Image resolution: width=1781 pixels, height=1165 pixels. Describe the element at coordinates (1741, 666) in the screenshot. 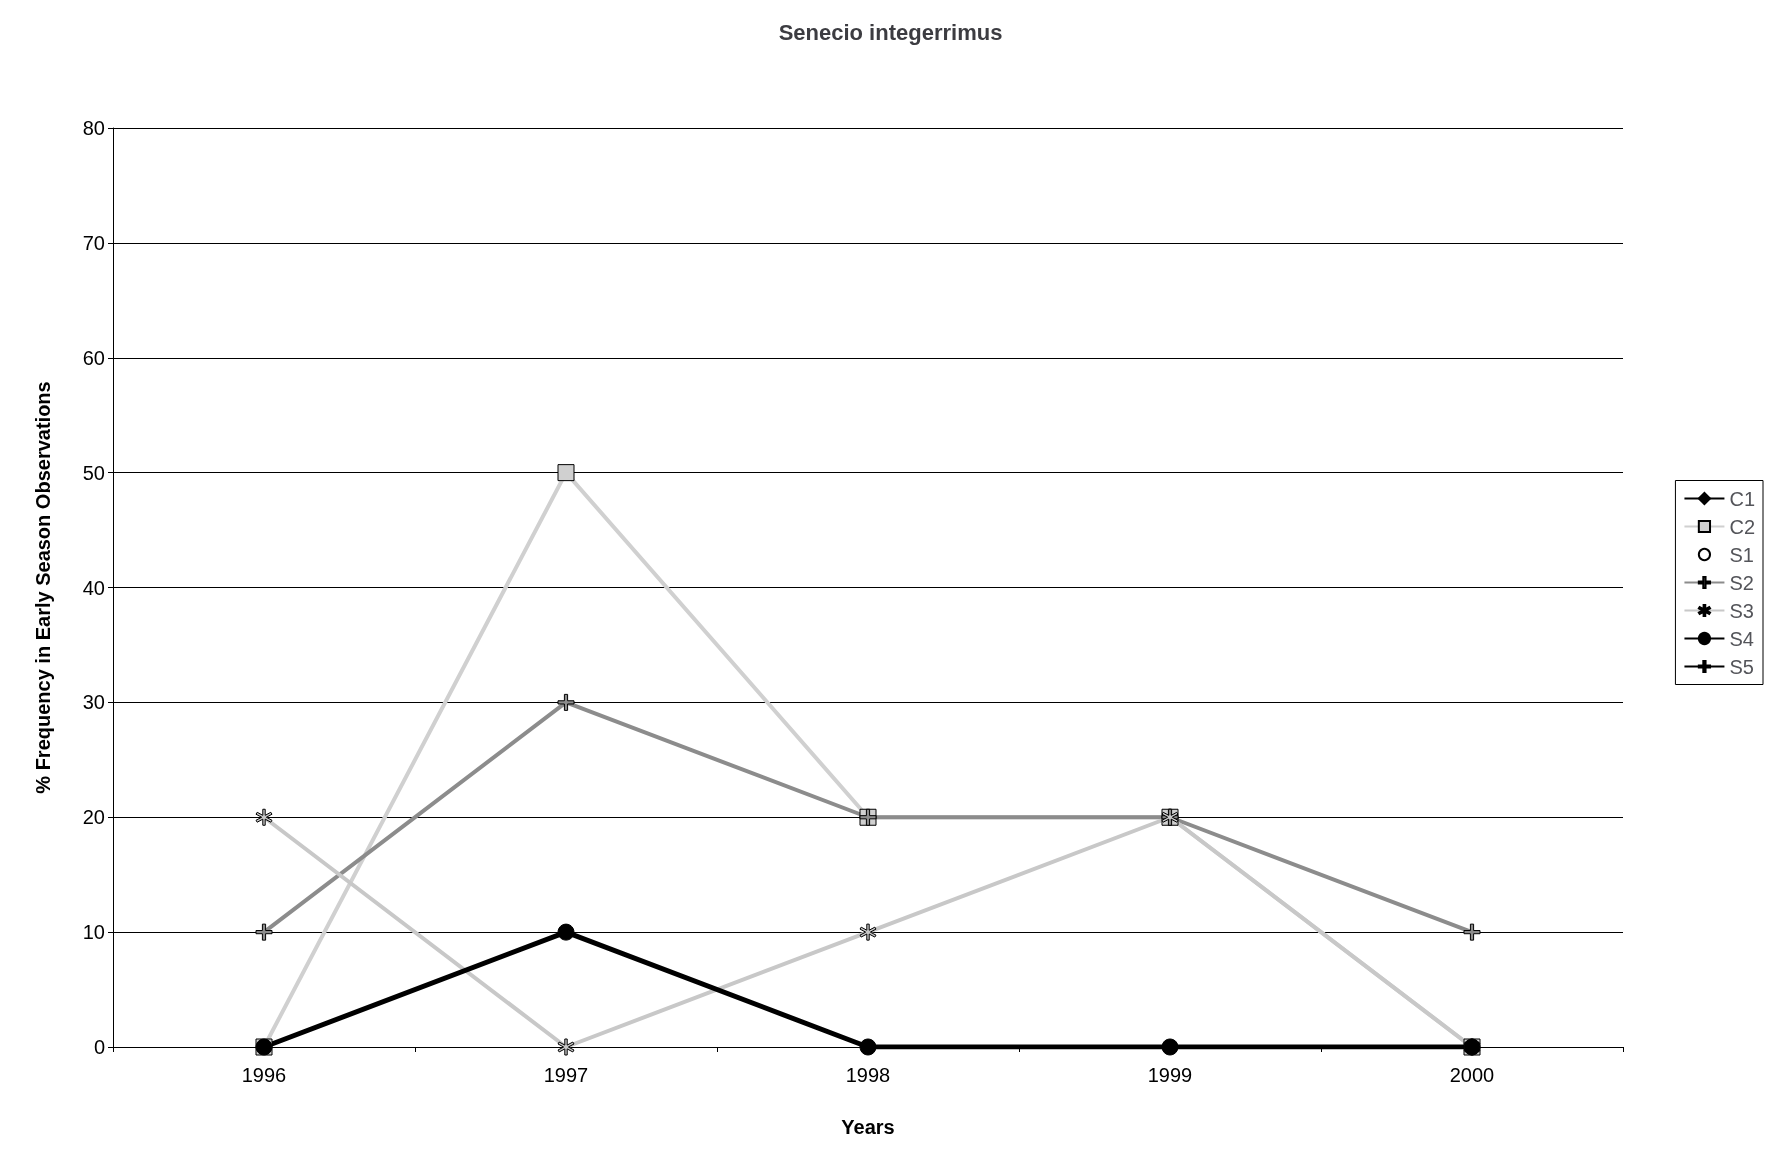

I see `legend-label: S5` at that location.